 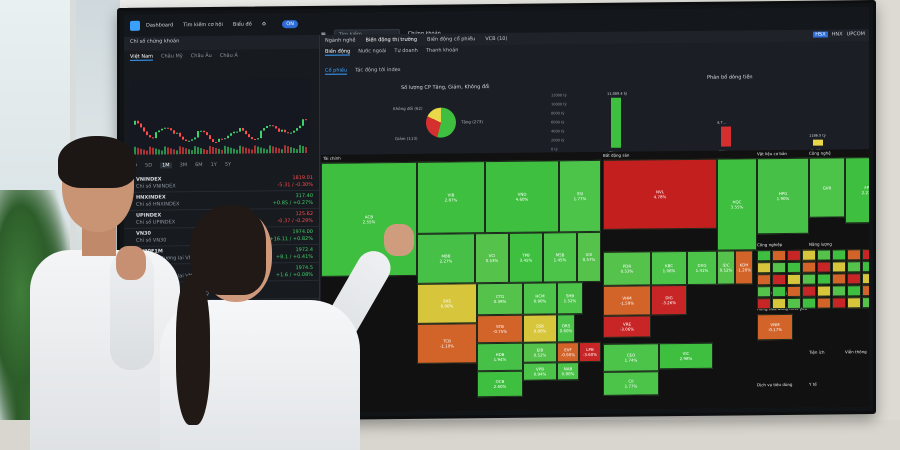 I want to click on tab-industry: Ngành nghề, so click(x=340, y=40).